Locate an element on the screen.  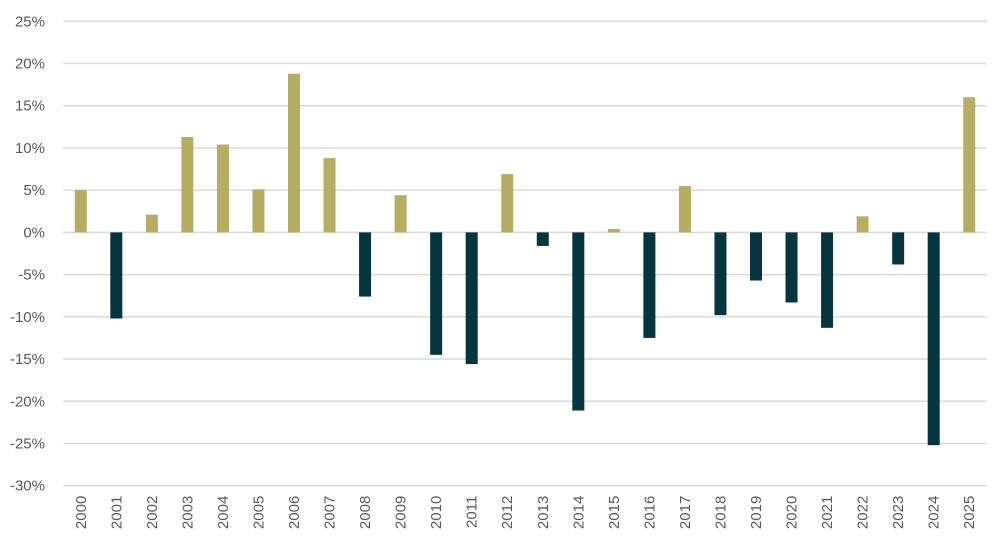
bar-2016 is located at coordinates (649, 285).